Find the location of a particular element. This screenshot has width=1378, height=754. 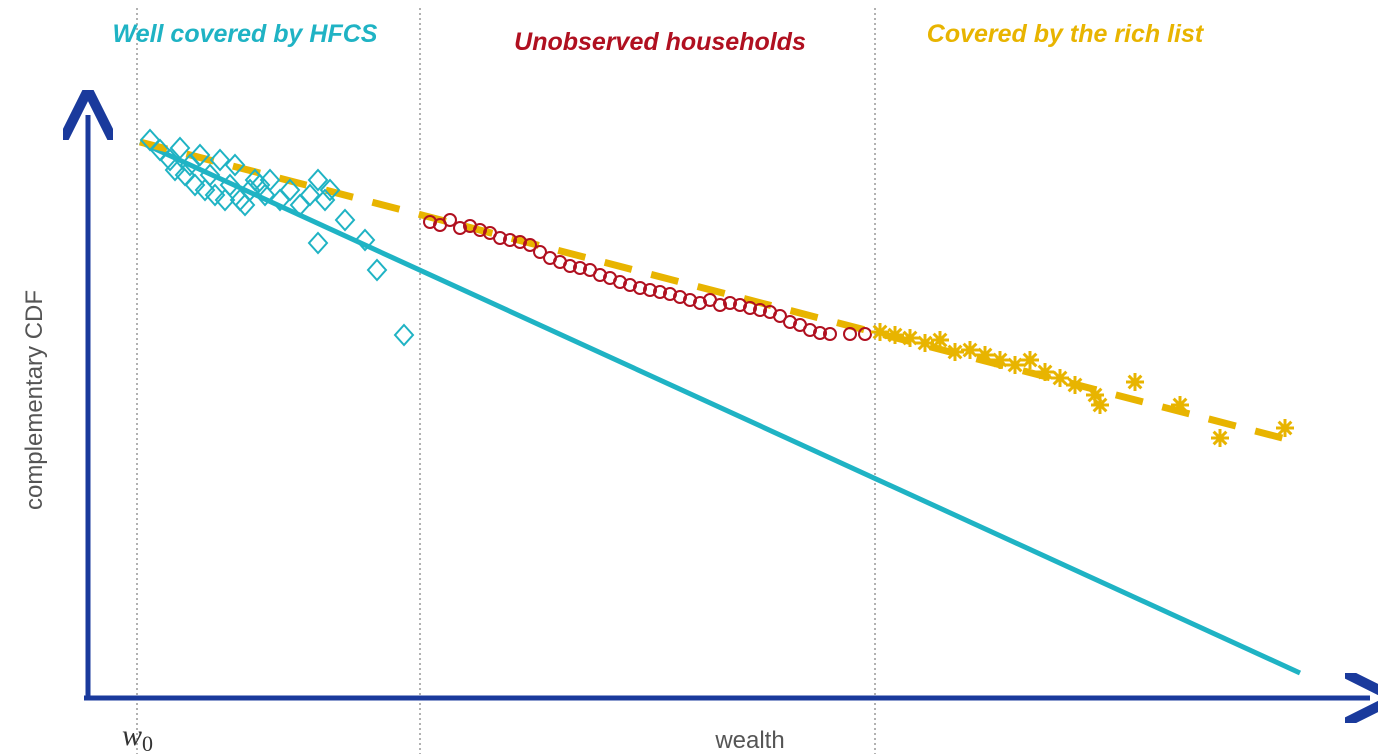

y-axis-label: complementary CDF is located at coordinates (34, 400).